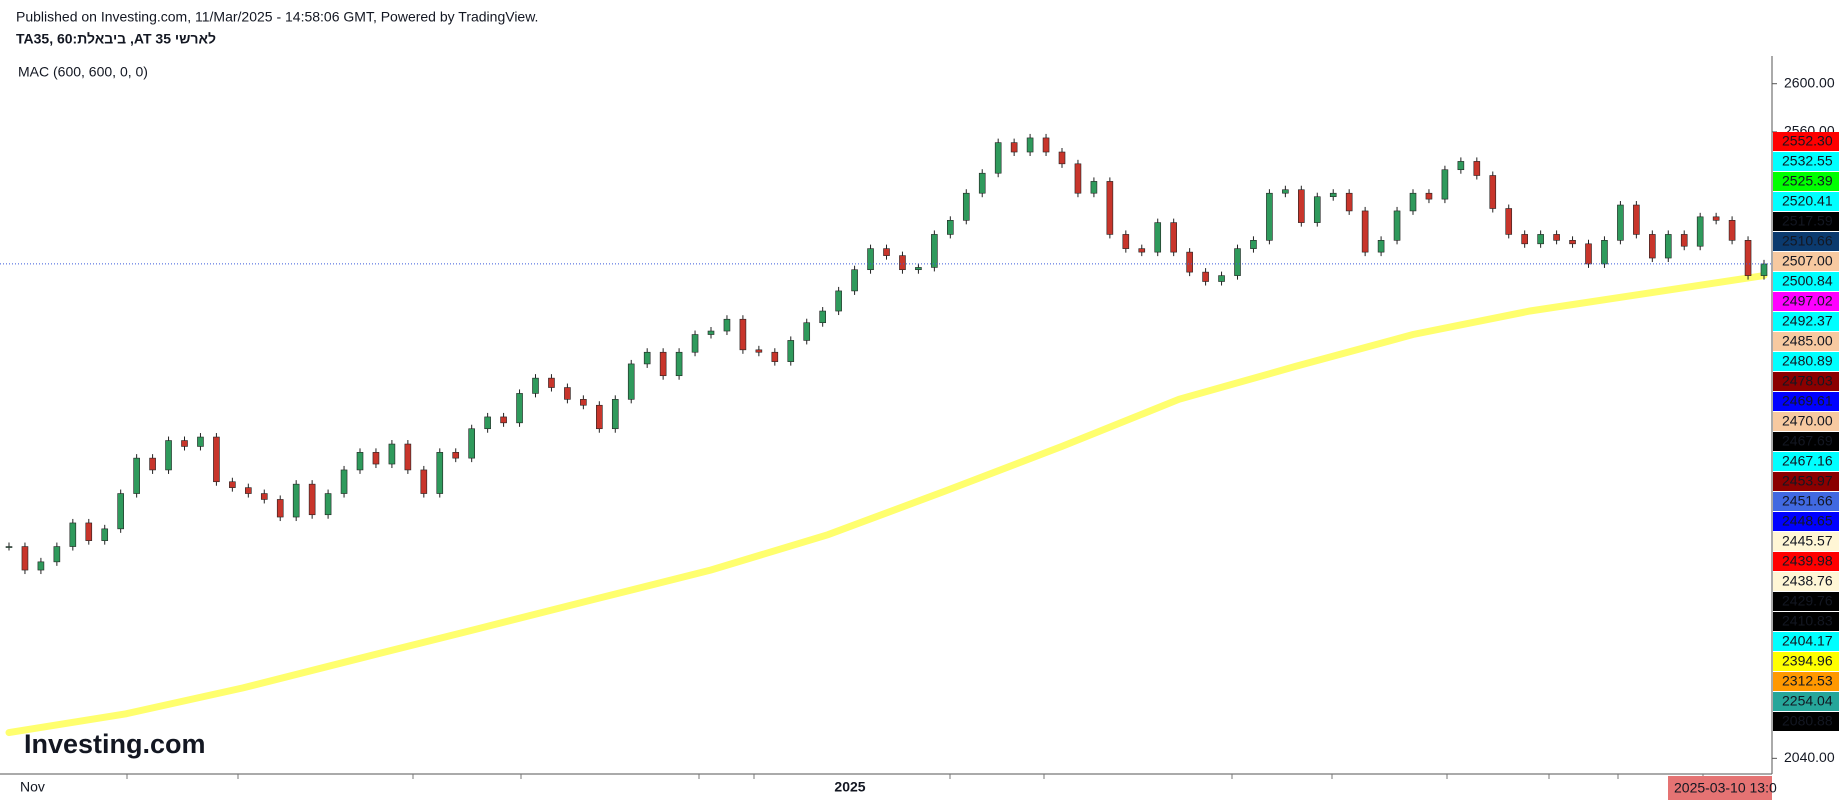  I want to click on price-label: 2312.53, so click(1807, 681).